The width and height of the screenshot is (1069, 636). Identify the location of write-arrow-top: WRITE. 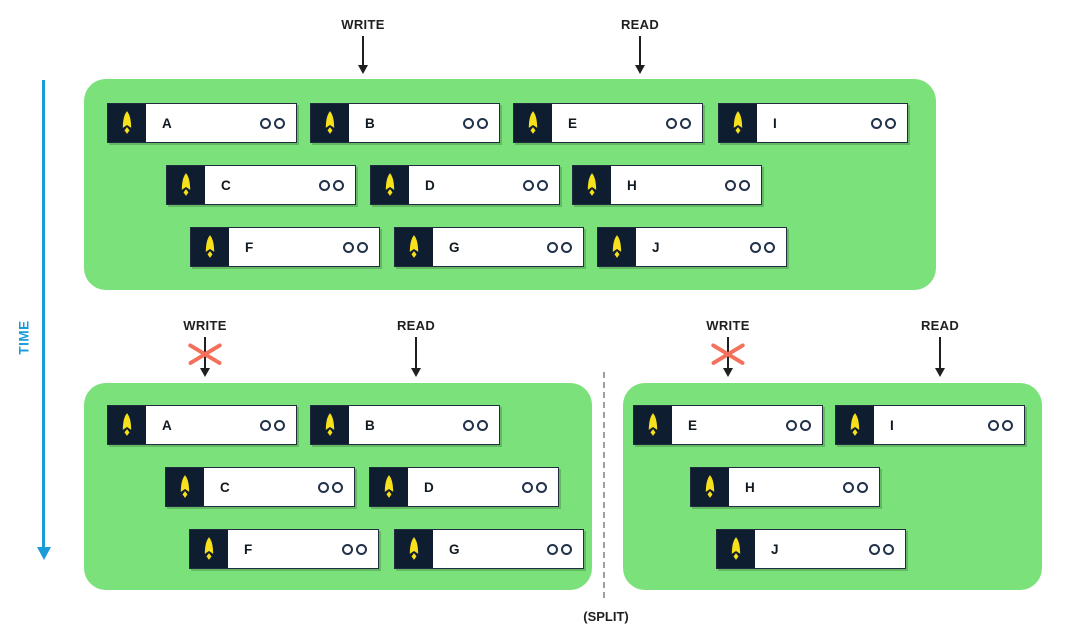
(363, 41).